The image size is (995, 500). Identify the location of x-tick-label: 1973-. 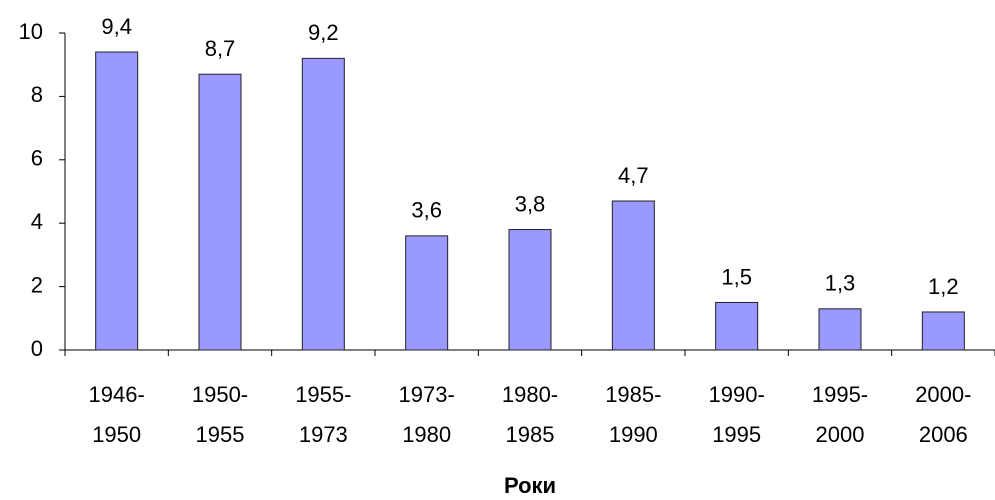
(427, 394).